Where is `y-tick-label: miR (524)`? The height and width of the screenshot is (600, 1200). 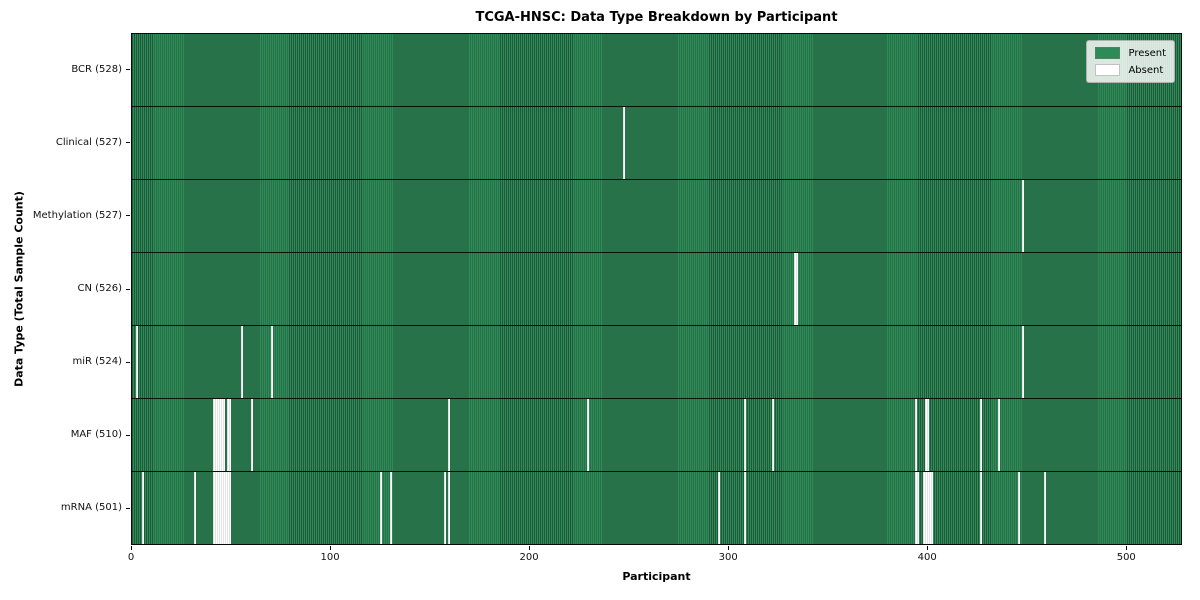 y-tick-label: miR (524) is located at coordinates (97, 362).